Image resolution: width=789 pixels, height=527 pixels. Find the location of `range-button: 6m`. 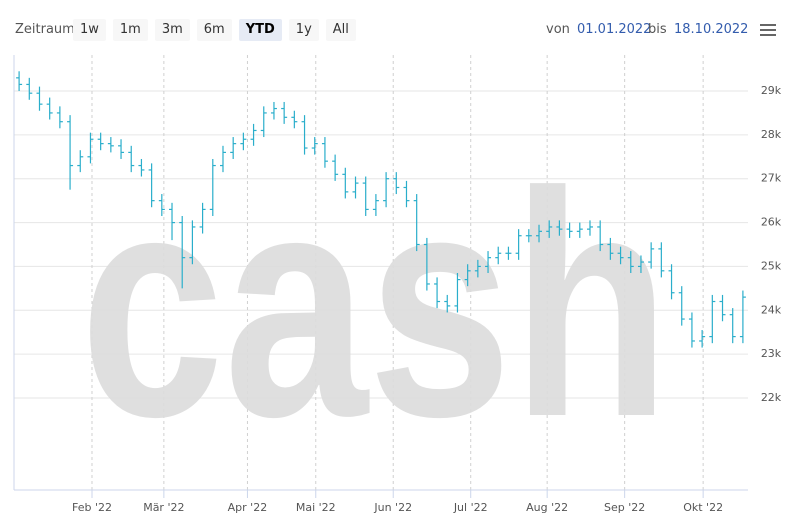

range-button: 6m is located at coordinates (214, 30).